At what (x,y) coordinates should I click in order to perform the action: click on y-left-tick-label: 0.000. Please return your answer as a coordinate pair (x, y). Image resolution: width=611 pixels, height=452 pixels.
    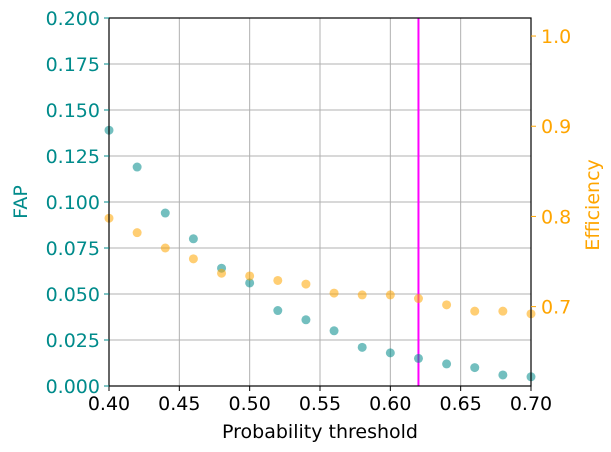
    Looking at the image, I should click on (73, 387).